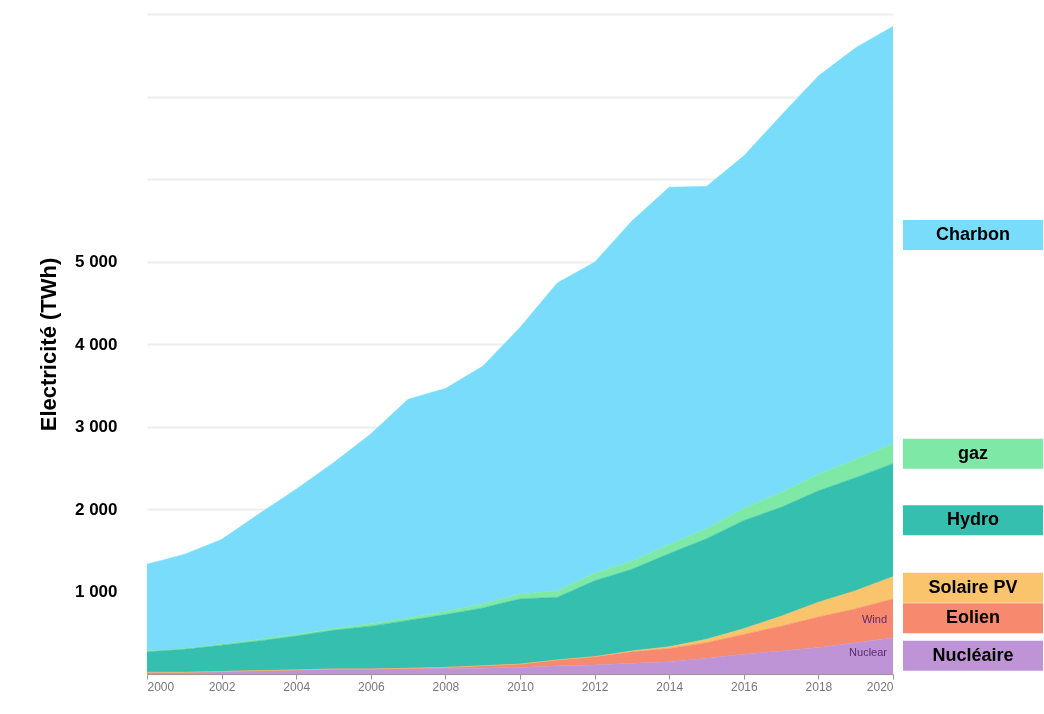 The height and width of the screenshot is (714, 1044). I want to click on x-tick-label: 2008, so click(446, 686).